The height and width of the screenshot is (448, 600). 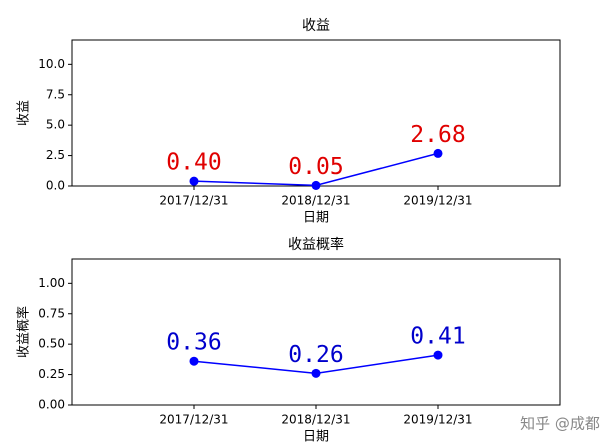 I want to click on data-label: 0.05, so click(x=315, y=167).